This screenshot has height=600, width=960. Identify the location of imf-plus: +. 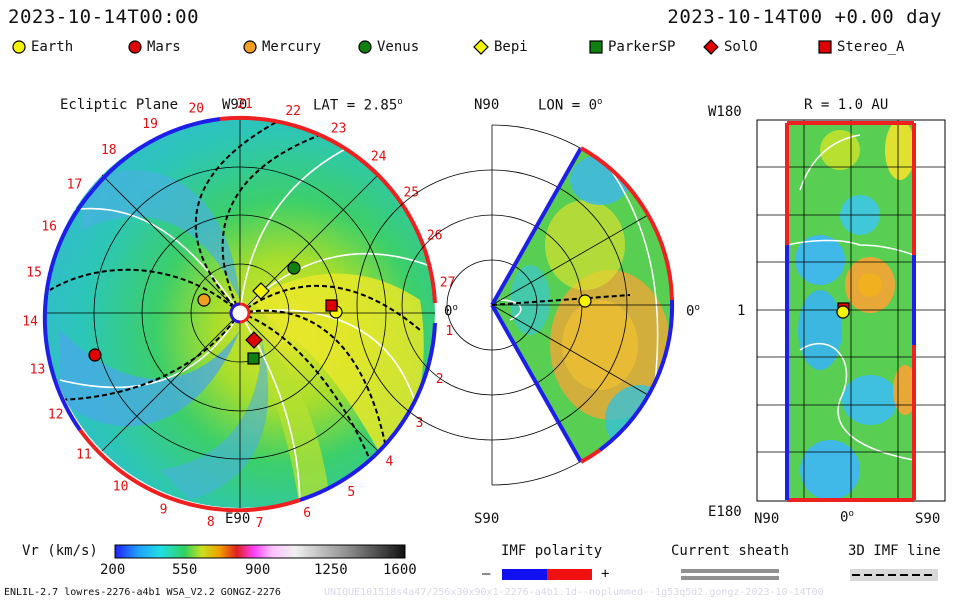
(605, 574).